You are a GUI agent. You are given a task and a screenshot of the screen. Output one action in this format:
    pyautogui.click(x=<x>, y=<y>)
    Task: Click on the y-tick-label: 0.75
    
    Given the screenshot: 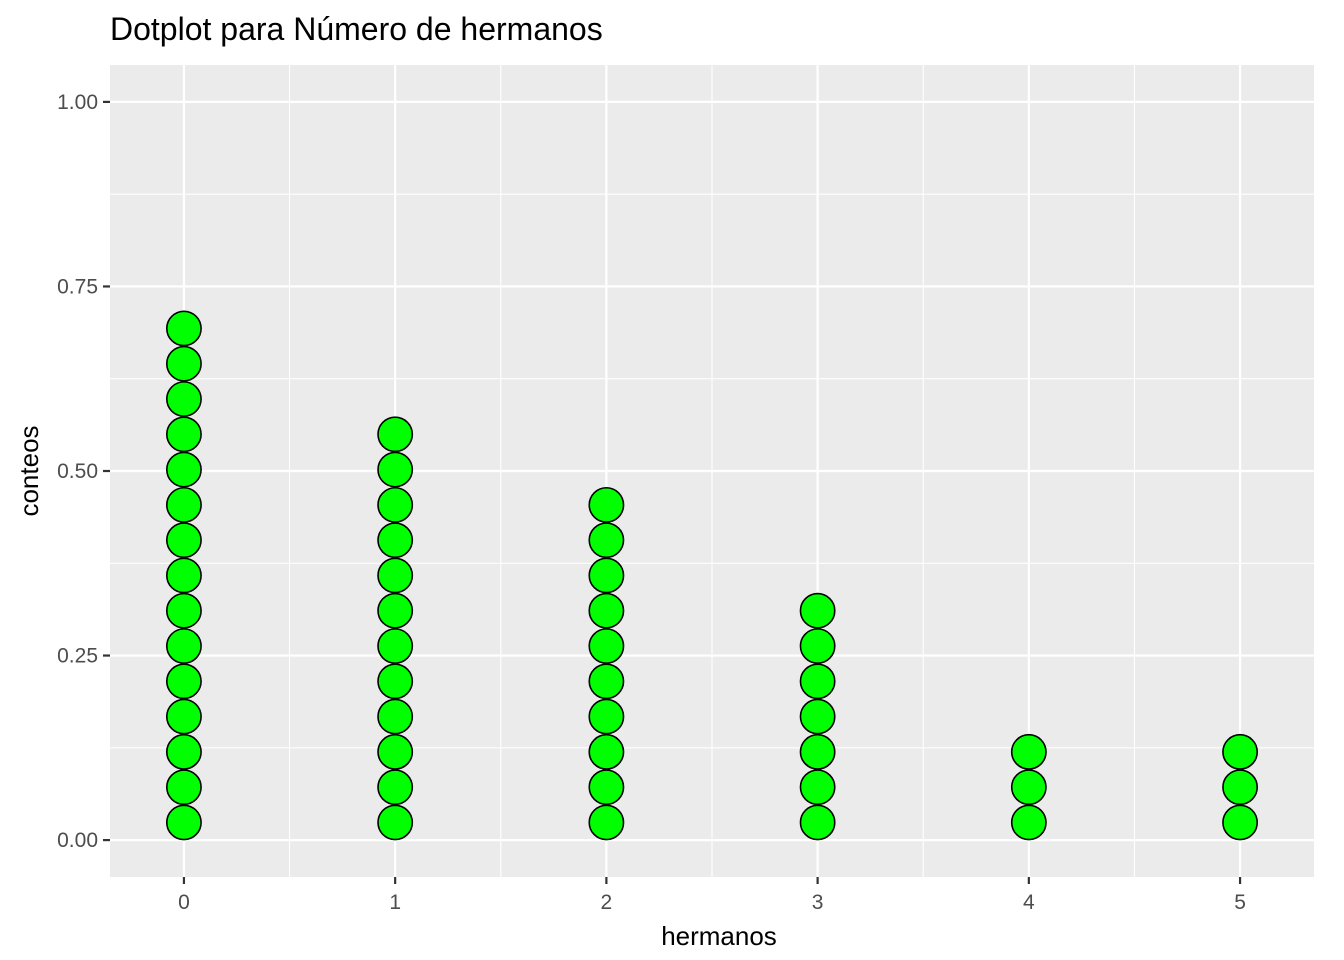 What is the action you would take?
    pyautogui.click(x=77, y=286)
    